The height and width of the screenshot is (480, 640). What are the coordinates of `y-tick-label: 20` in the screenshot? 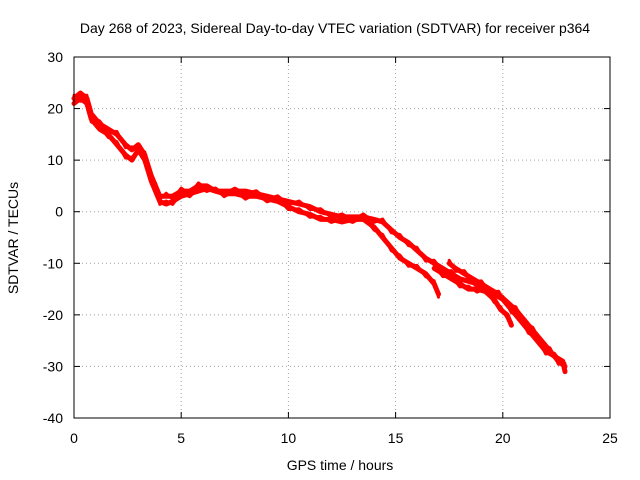 It's located at (55, 109).